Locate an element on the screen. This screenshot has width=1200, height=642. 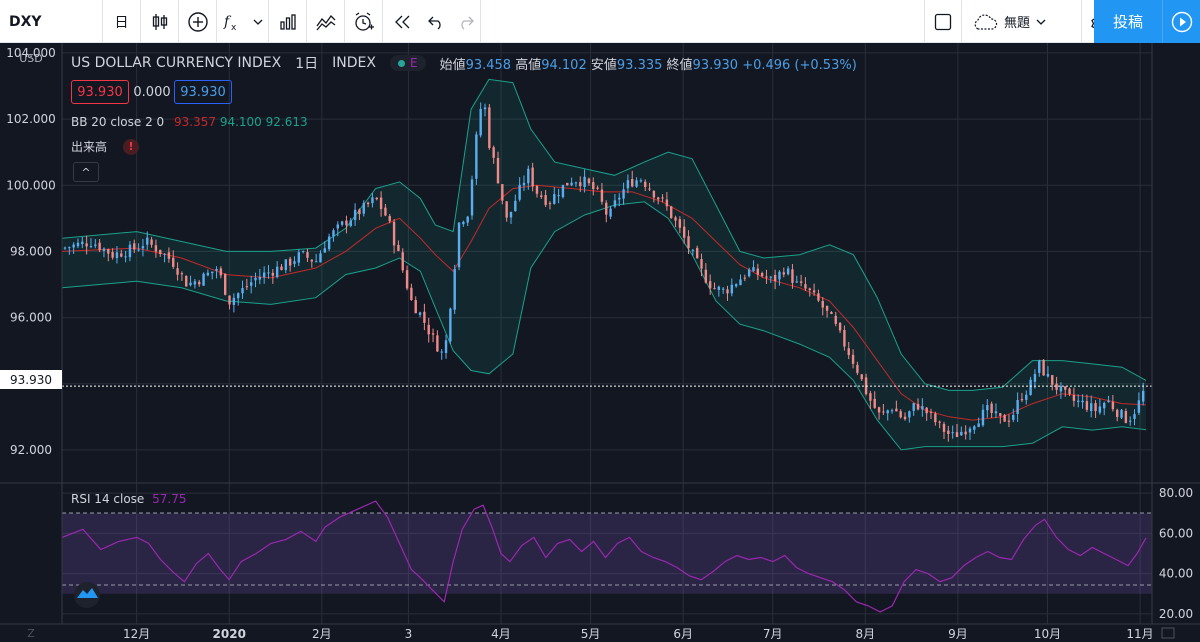
rsi-legend: RSI 14 close 57.75 is located at coordinates (129, 499).